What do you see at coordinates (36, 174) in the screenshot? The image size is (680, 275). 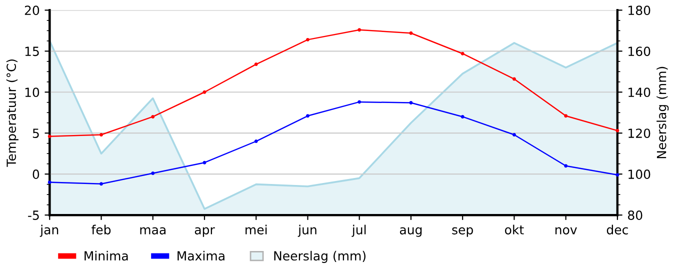 I see `y-tick-label: 0` at bounding box center [36, 174].